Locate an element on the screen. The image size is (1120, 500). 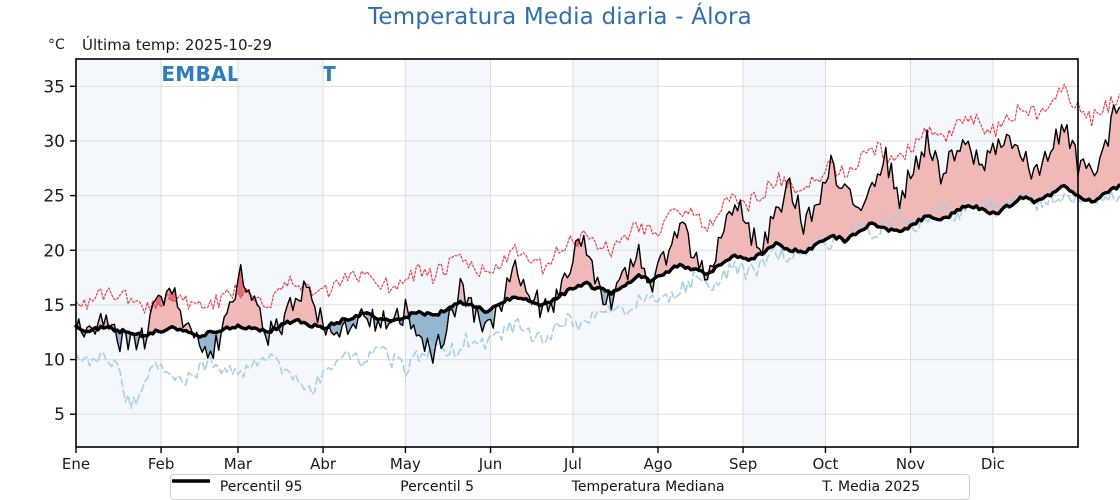
x-tick-label: Feb is located at coordinates (161, 464).